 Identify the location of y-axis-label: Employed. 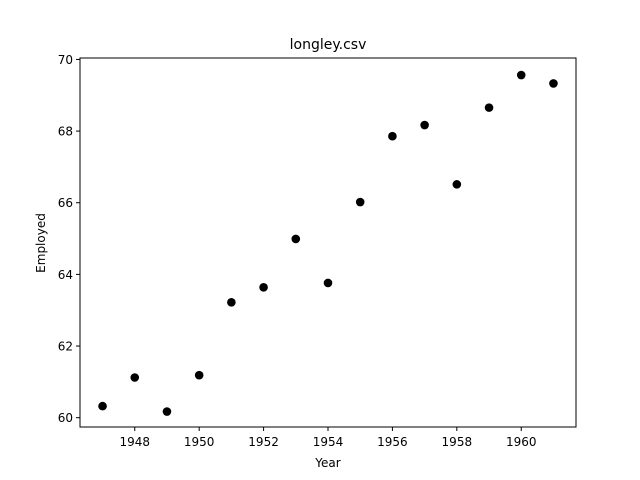
(41, 243).